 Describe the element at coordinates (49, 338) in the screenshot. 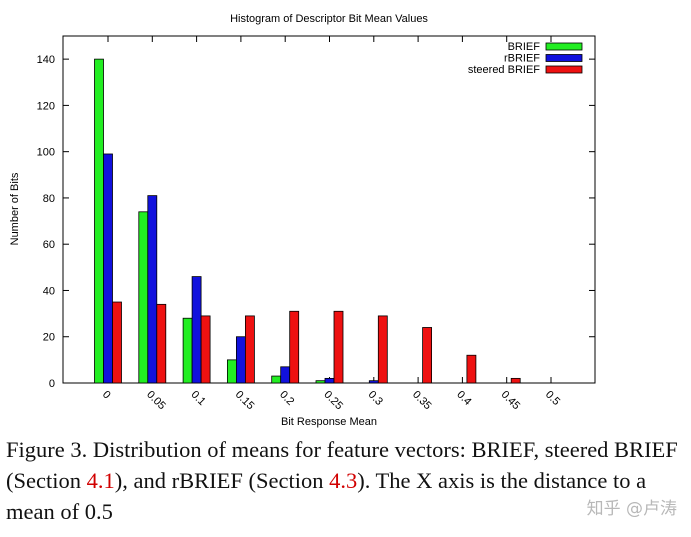

I see `y-tick-label: 20` at that location.